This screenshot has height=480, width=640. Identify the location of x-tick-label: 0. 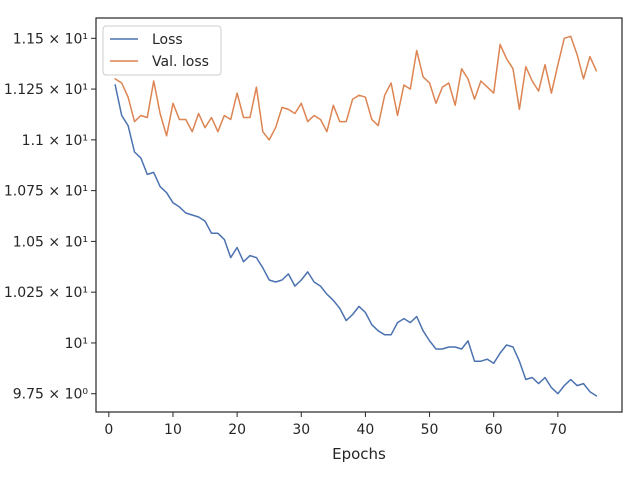
(108, 430).